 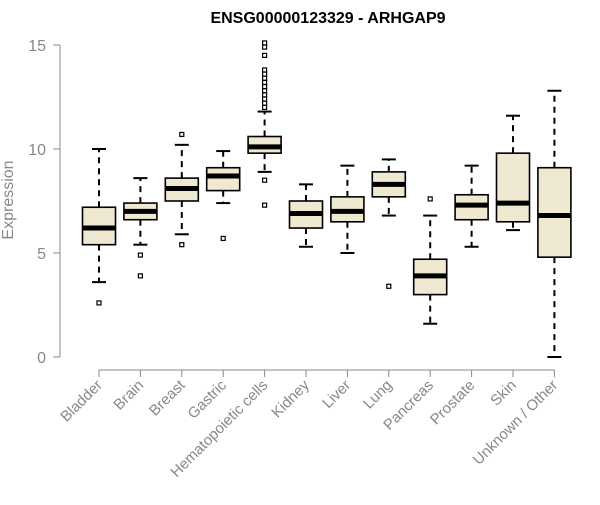 I want to click on x-tick-label: Kidney, so click(x=290, y=398).